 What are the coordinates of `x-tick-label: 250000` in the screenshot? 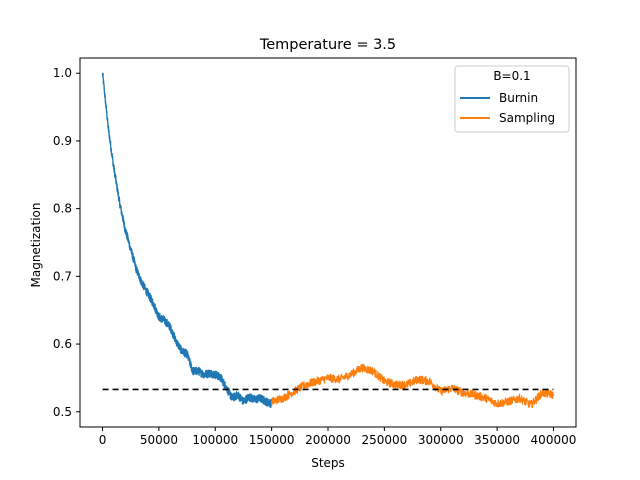 It's located at (384, 440).